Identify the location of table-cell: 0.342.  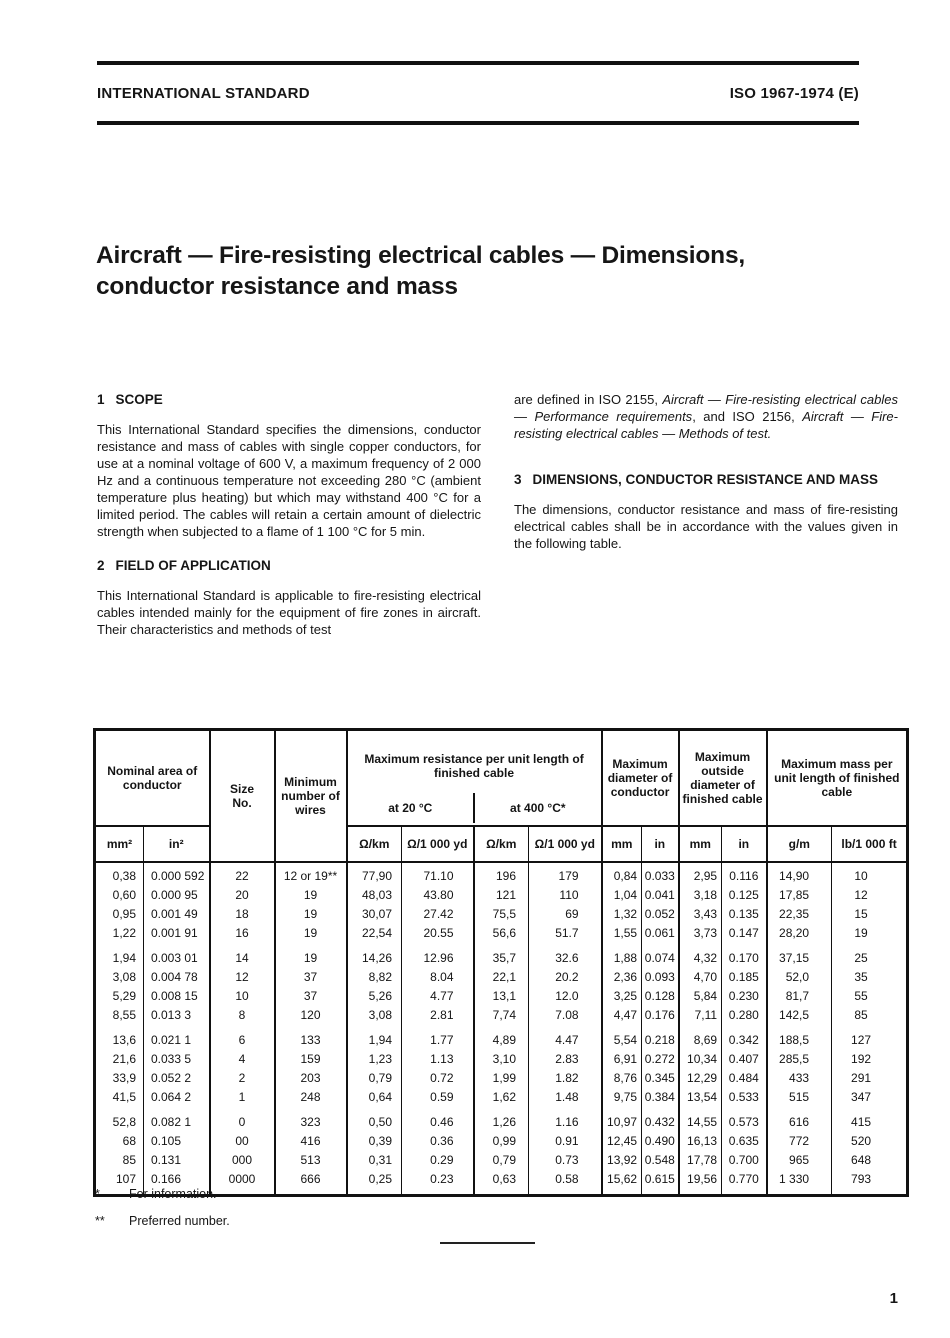
(744, 1037).